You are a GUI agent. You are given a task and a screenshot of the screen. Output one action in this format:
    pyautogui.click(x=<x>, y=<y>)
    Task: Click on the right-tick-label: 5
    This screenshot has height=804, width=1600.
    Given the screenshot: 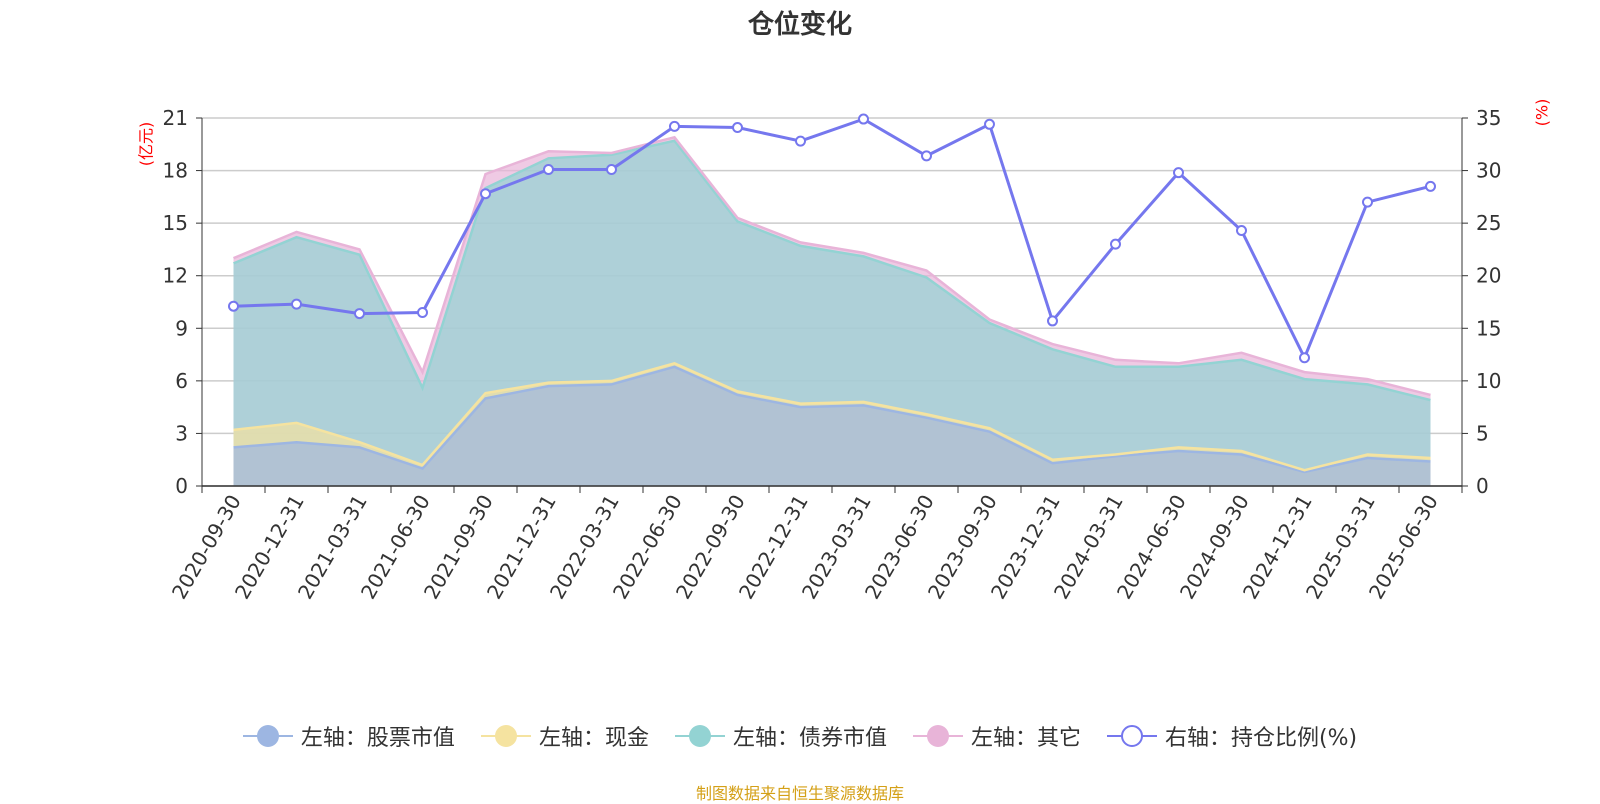 What is the action you would take?
    pyautogui.click(x=1482, y=433)
    